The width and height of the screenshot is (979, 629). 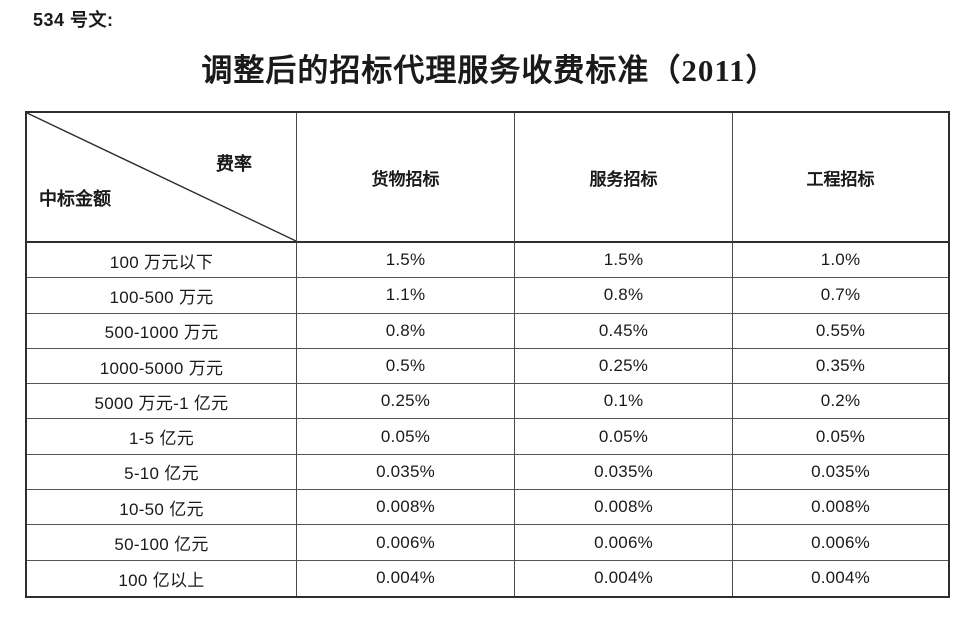 I want to click on fee-value: 0.7%, so click(x=840, y=296).